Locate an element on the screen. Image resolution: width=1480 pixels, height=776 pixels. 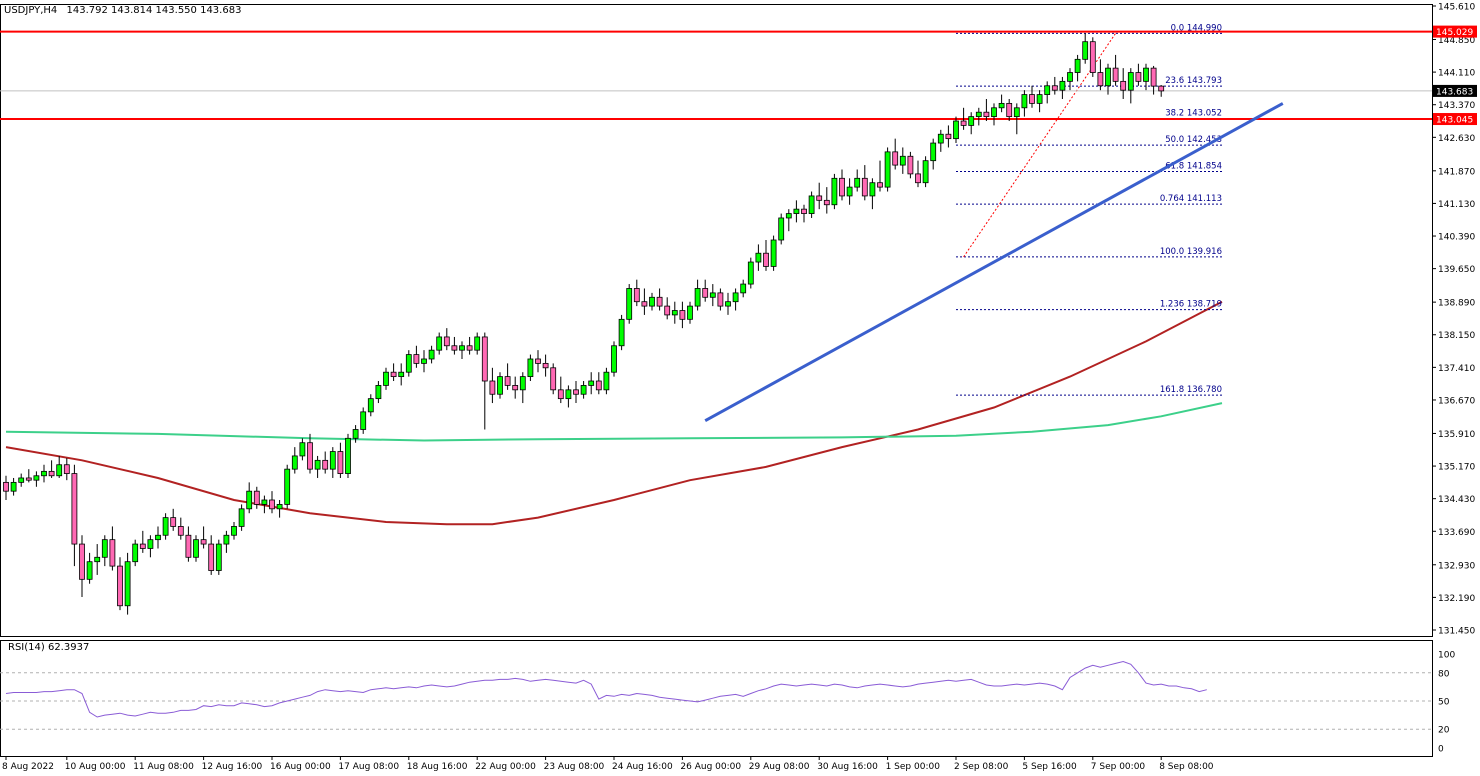
price-tick-label: 132.930 is located at coordinates (1456, 566).